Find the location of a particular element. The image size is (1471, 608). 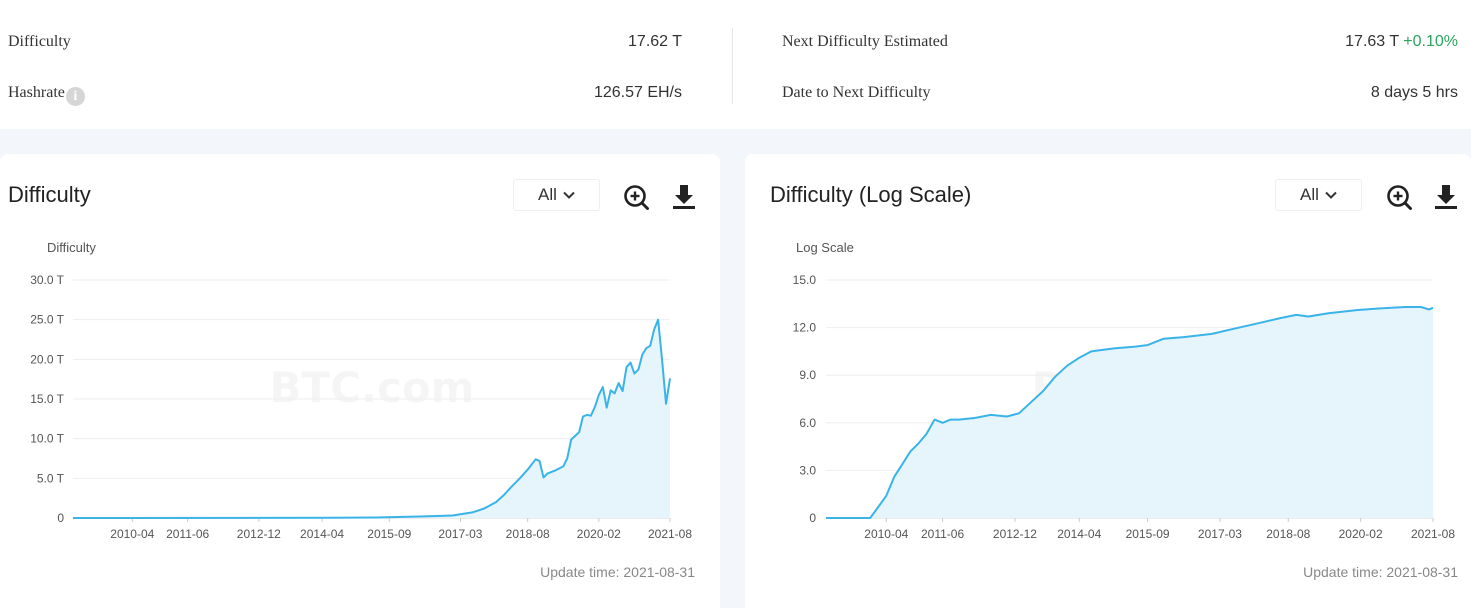

stats-divider is located at coordinates (732, 66).